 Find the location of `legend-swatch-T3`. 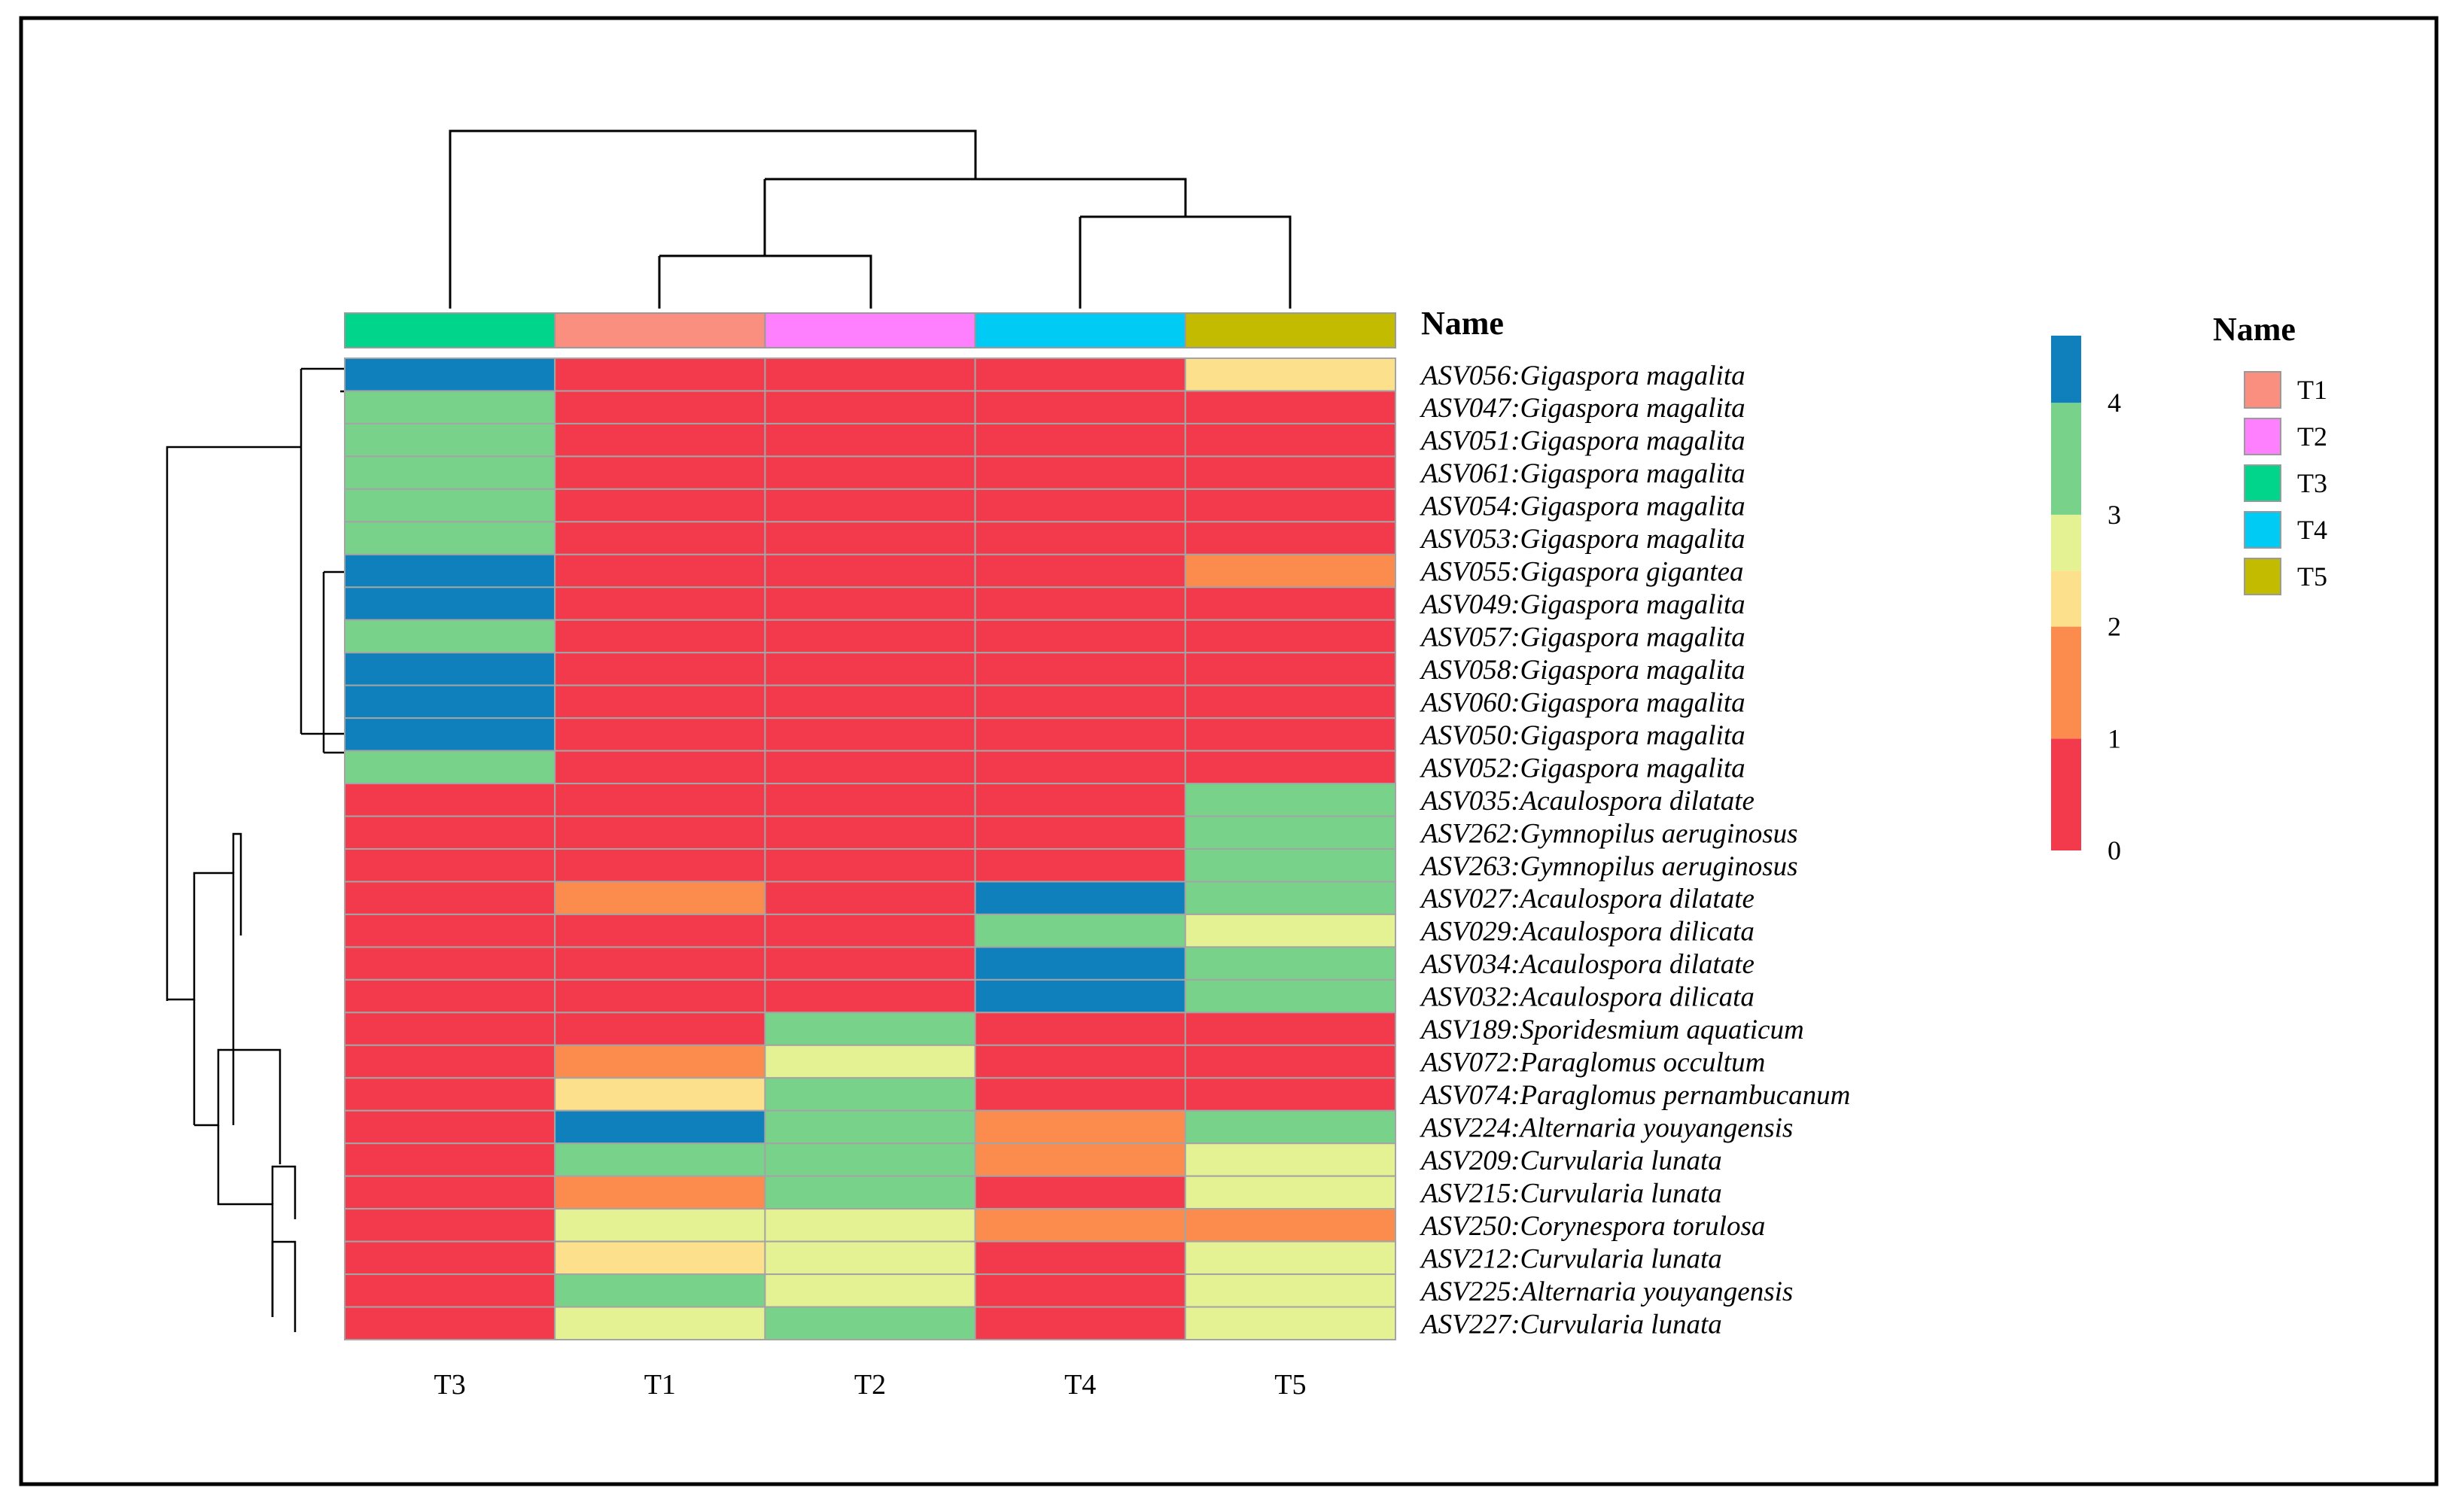

legend-swatch-T3 is located at coordinates (2262, 483).